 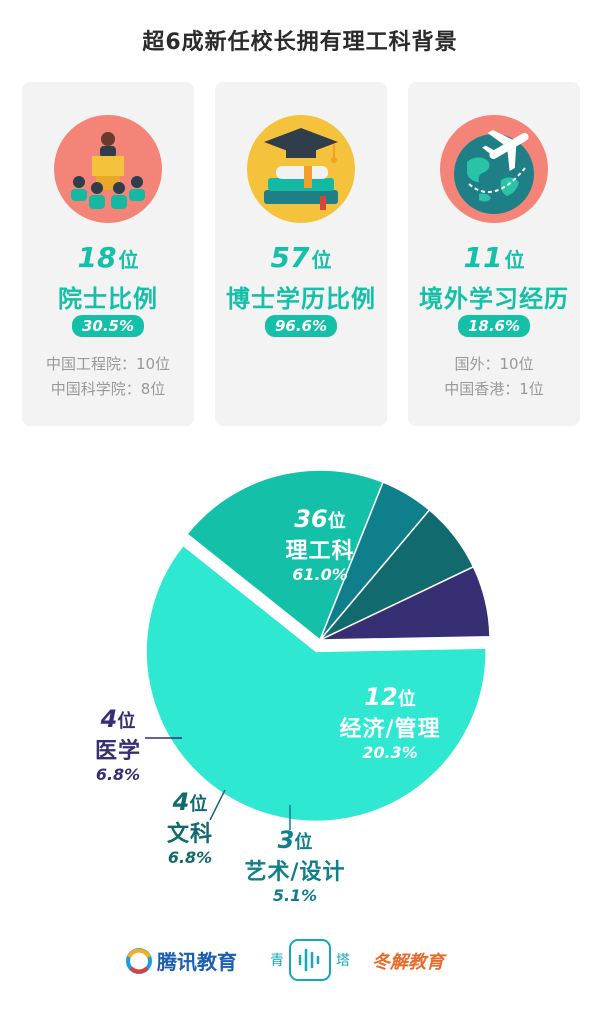 I want to click on slice-label-stem: 36位 理工科 61.0%, so click(x=320, y=544).